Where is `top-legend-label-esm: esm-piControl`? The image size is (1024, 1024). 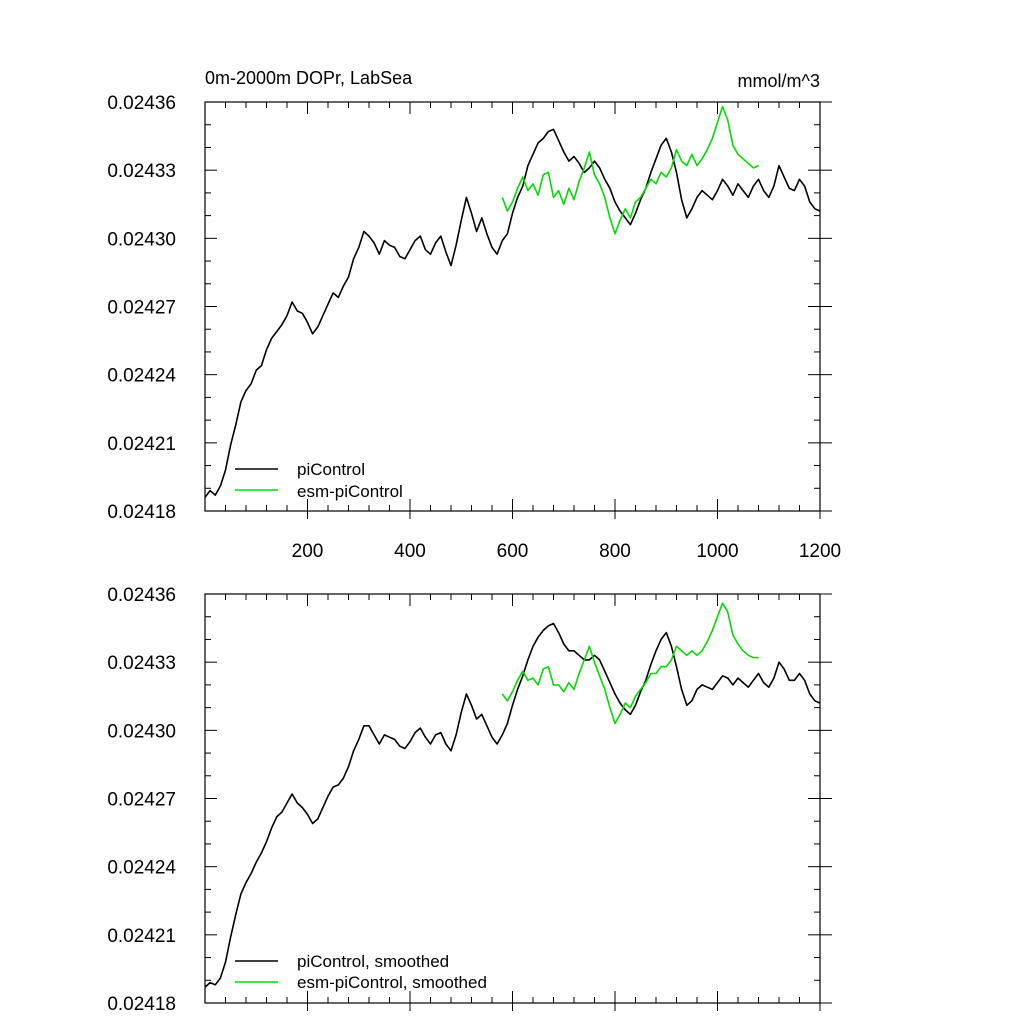
top-legend-label-esm: esm-piControl is located at coordinates (350, 491).